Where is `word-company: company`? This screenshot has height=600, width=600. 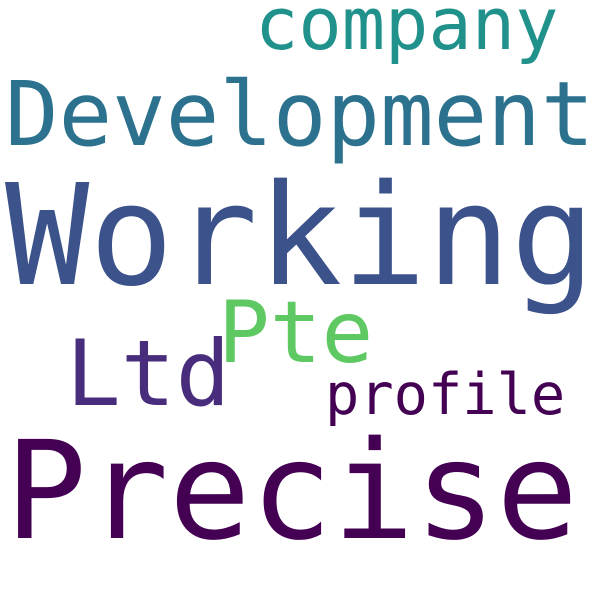
word-company: company is located at coordinates (407, 33).